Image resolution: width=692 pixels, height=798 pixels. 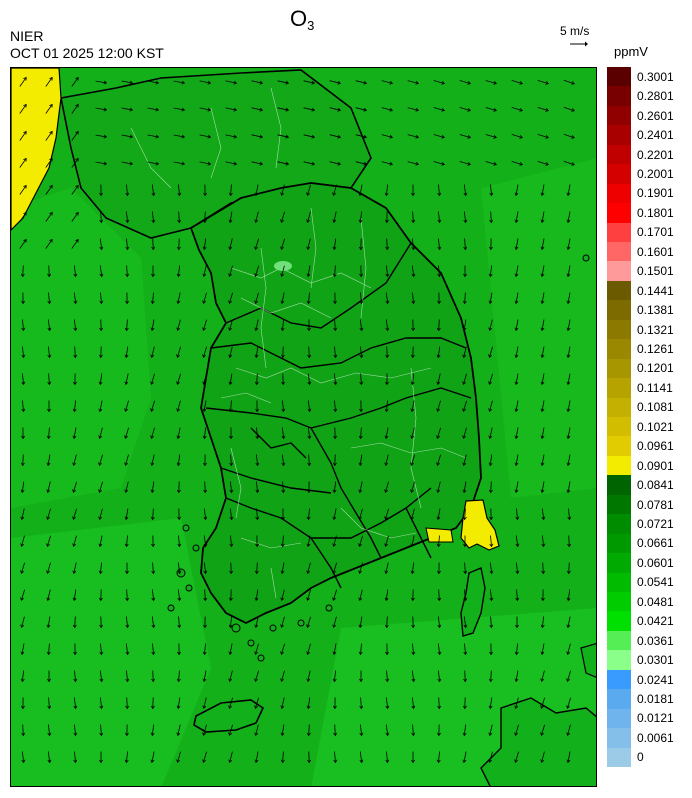 What do you see at coordinates (655, 562) in the screenshot?
I see `legend-label: 0.0601` at bounding box center [655, 562].